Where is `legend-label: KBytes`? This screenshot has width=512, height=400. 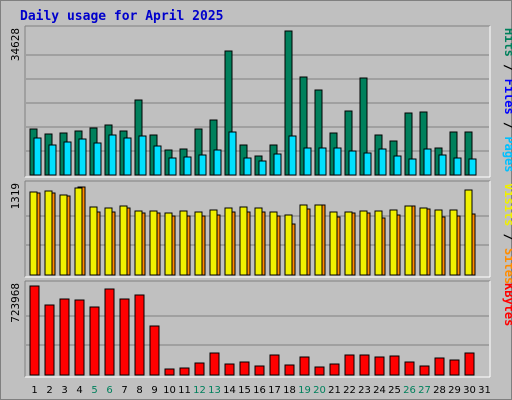
legend-label: KBytes is located at coordinates (507, 304).